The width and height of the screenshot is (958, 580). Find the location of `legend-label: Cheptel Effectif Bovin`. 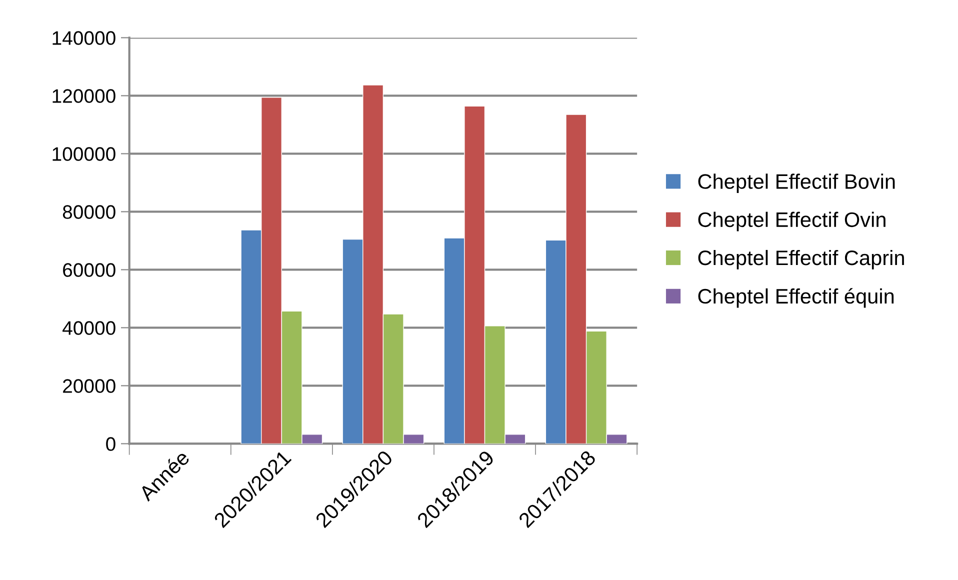

legend-label: Cheptel Effectif Bovin is located at coordinates (796, 184).